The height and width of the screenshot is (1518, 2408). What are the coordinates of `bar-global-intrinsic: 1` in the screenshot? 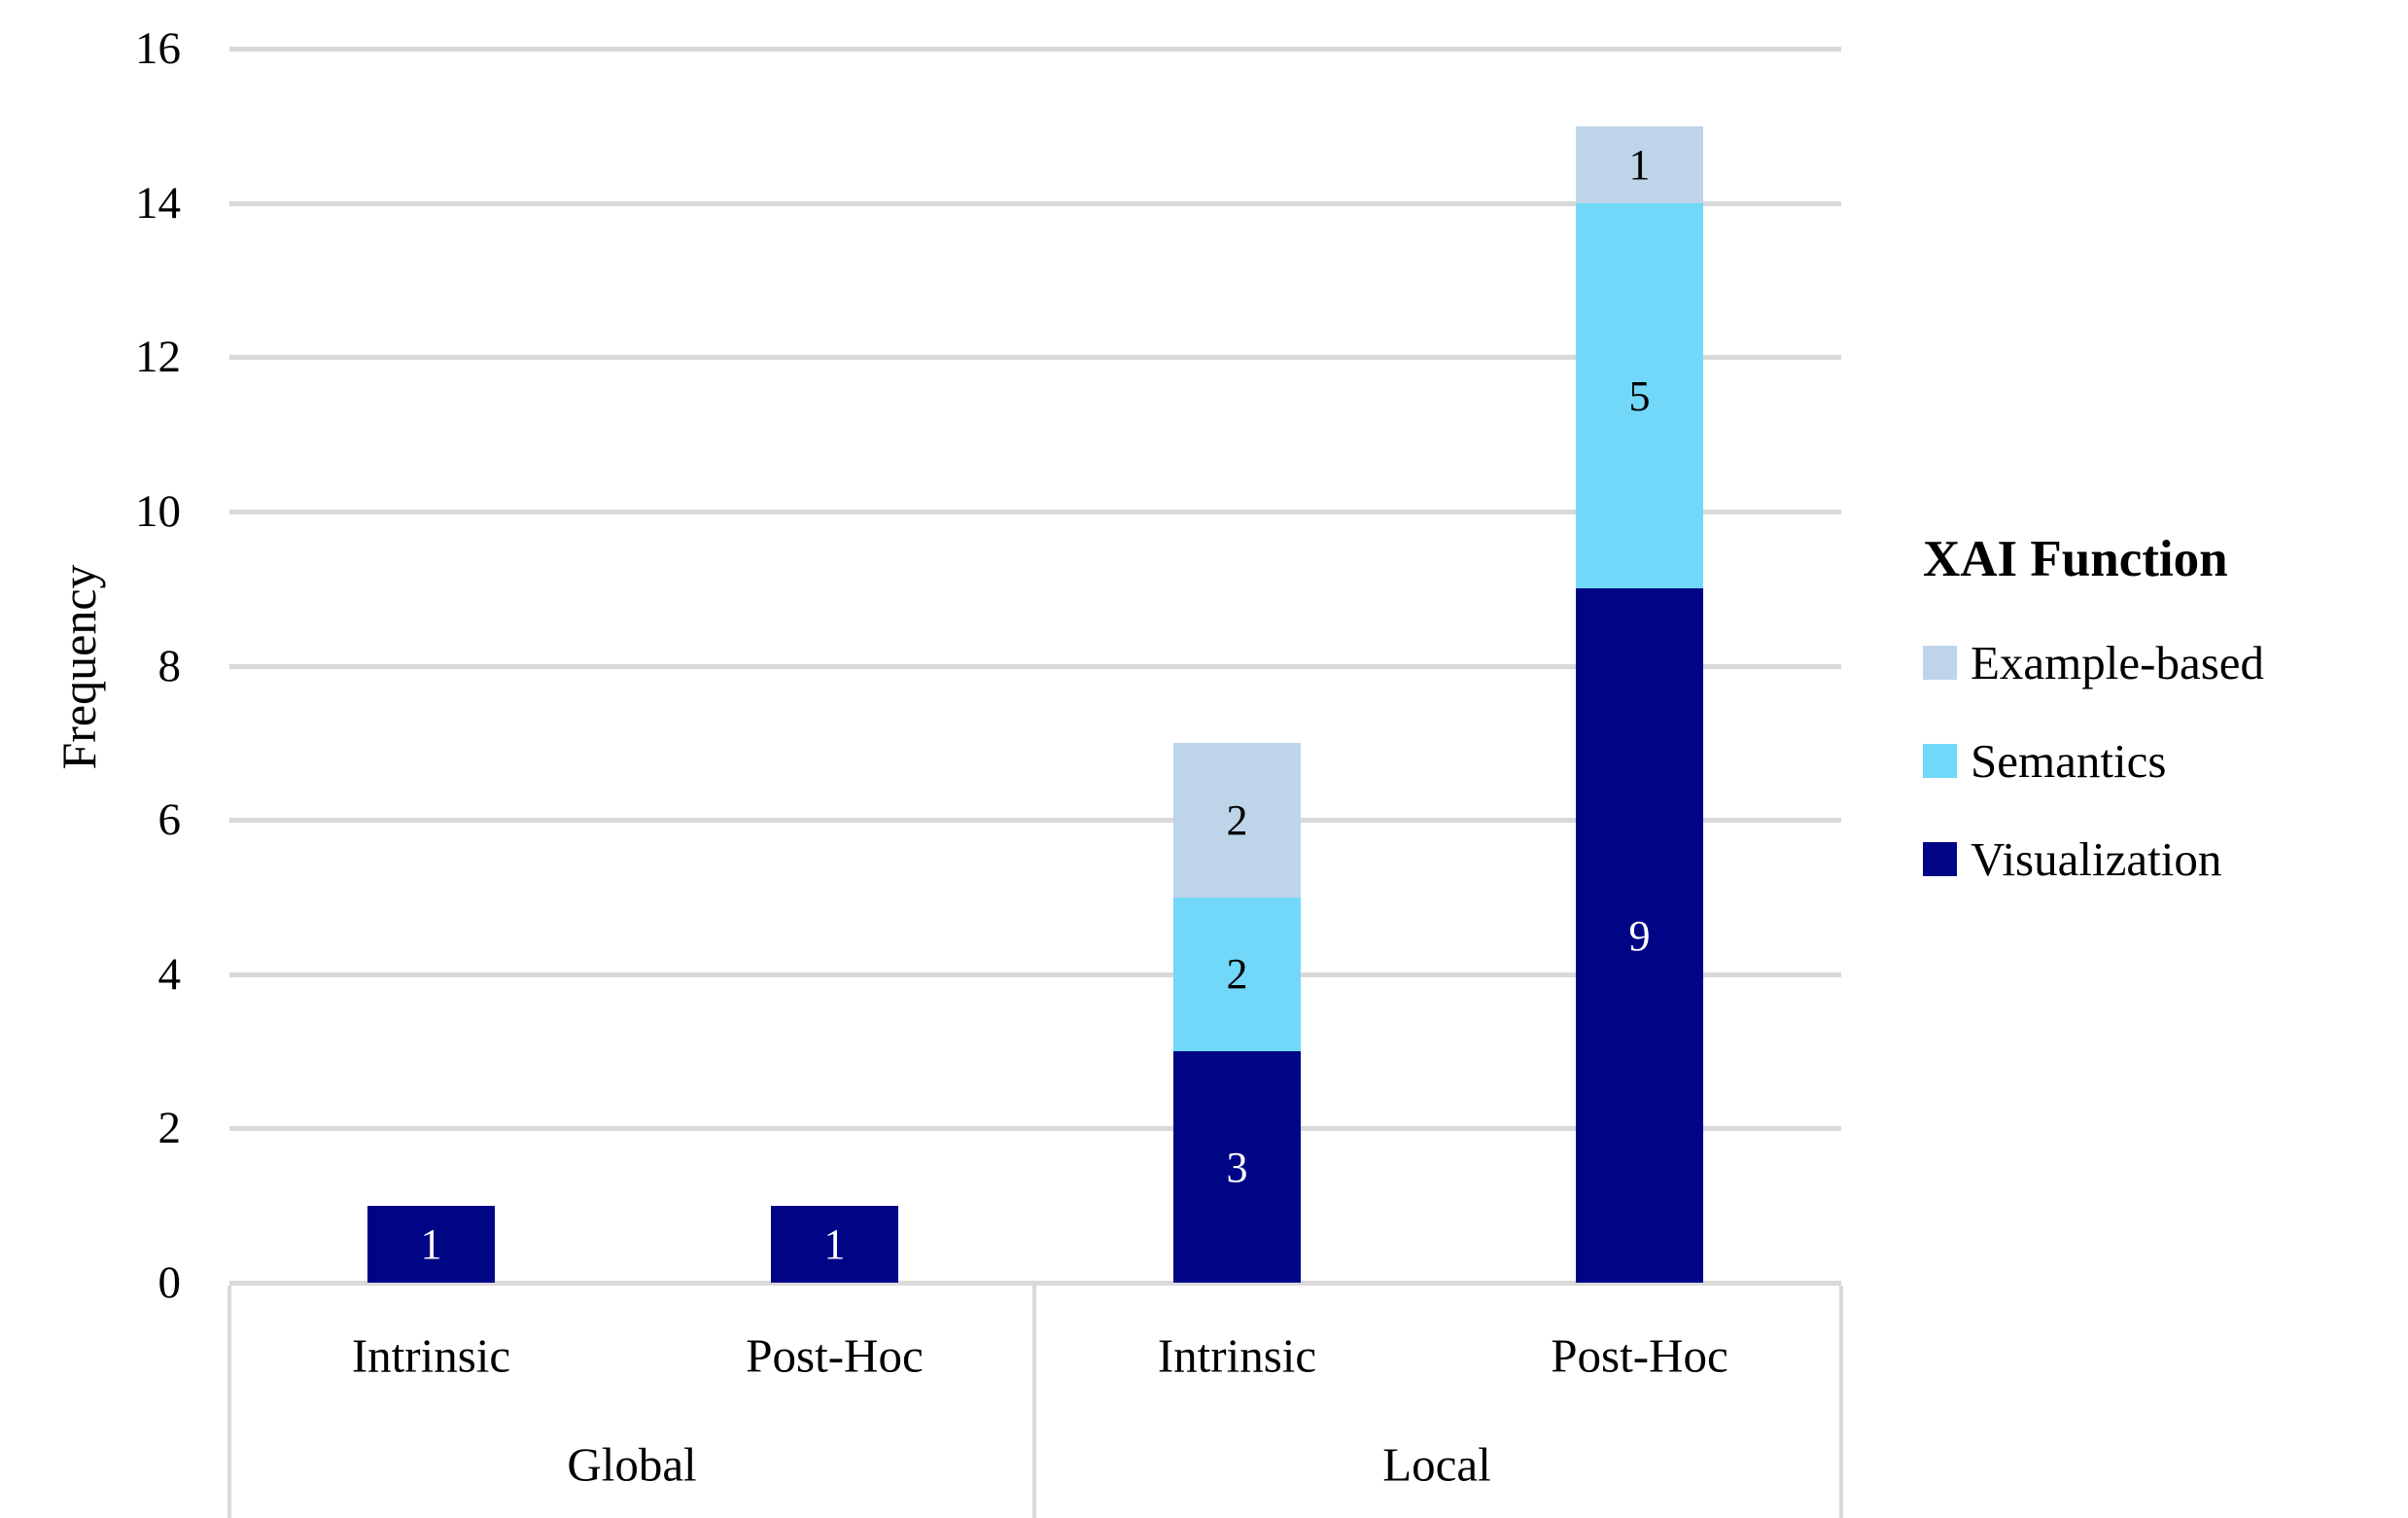 It's located at (431, 1244).